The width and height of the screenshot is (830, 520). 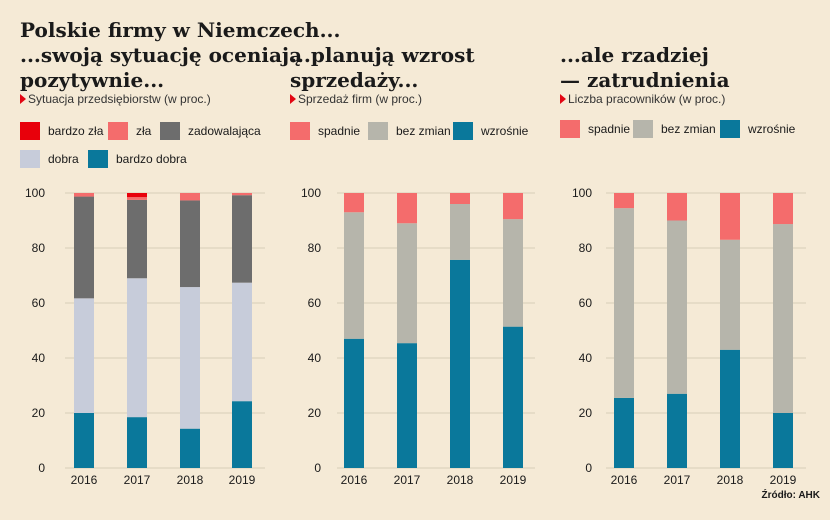 I want to click on chart-title-right: ...ale rzadziej — zatrudnienia, so click(x=645, y=67).